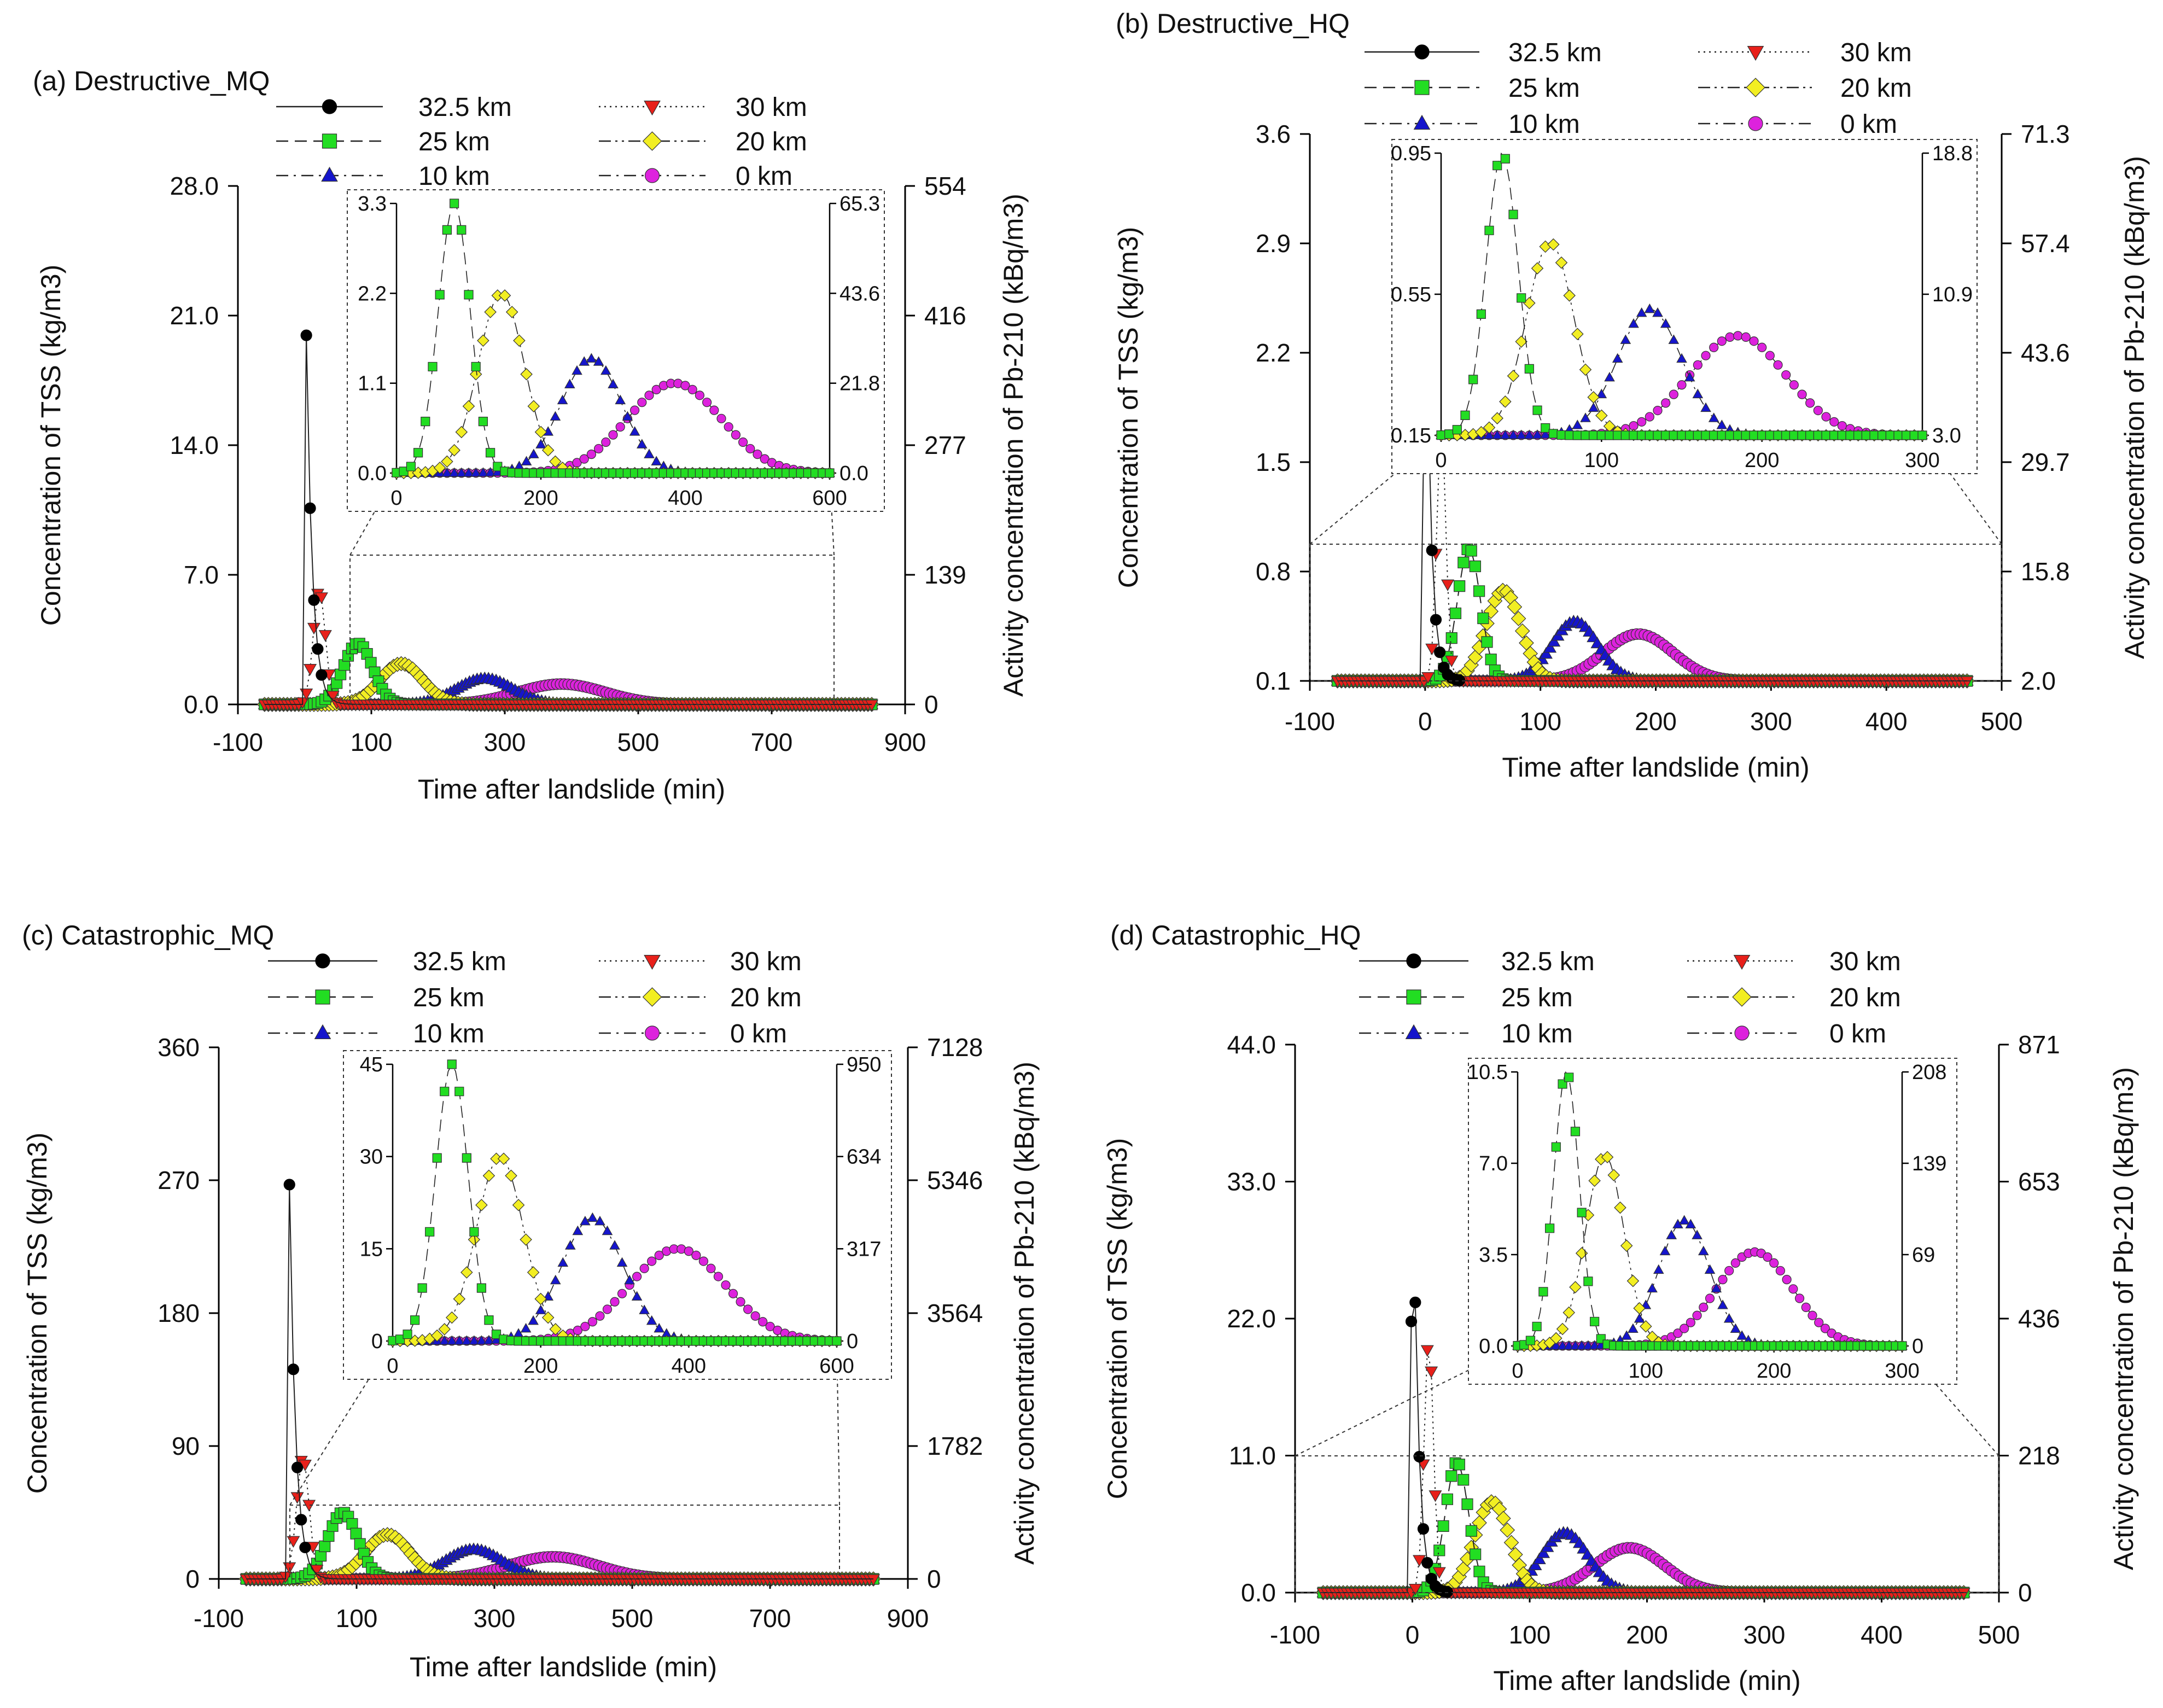  What do you see at coordinates (1273, 681) in the screenshot?
I see `y-tick-label: 0.1` at bounding box center [1273, 681].